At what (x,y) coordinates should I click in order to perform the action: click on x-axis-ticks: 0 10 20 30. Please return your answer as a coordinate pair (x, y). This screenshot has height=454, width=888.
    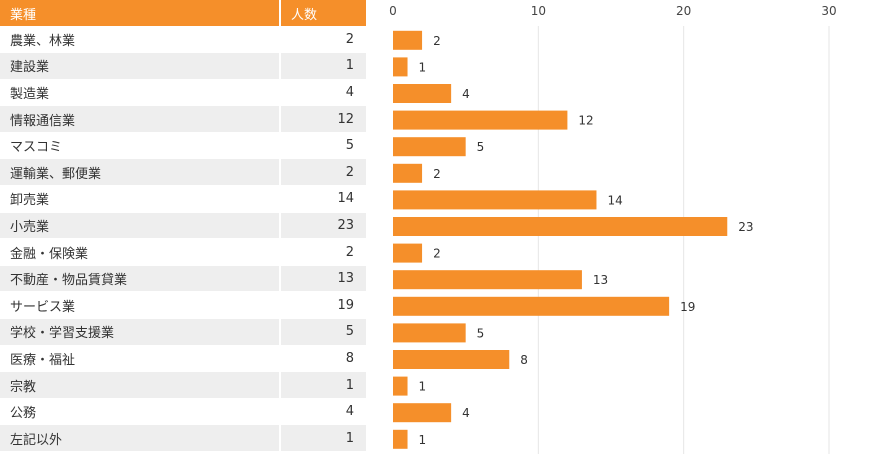
    Looking at the image, I should click on (612, 11).